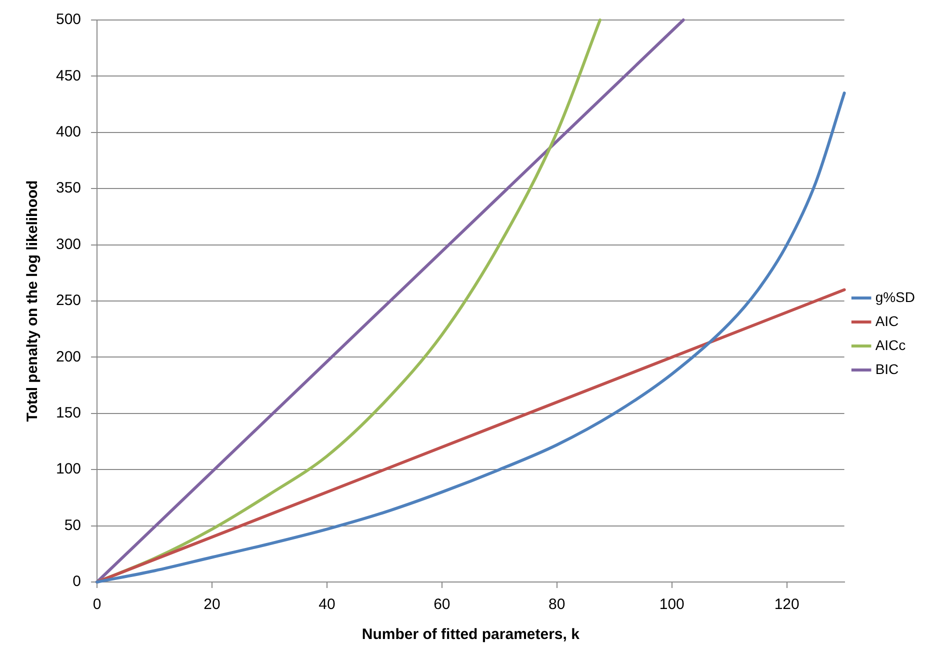  I want to click on y-tick-label: 300, so click(69, 244).